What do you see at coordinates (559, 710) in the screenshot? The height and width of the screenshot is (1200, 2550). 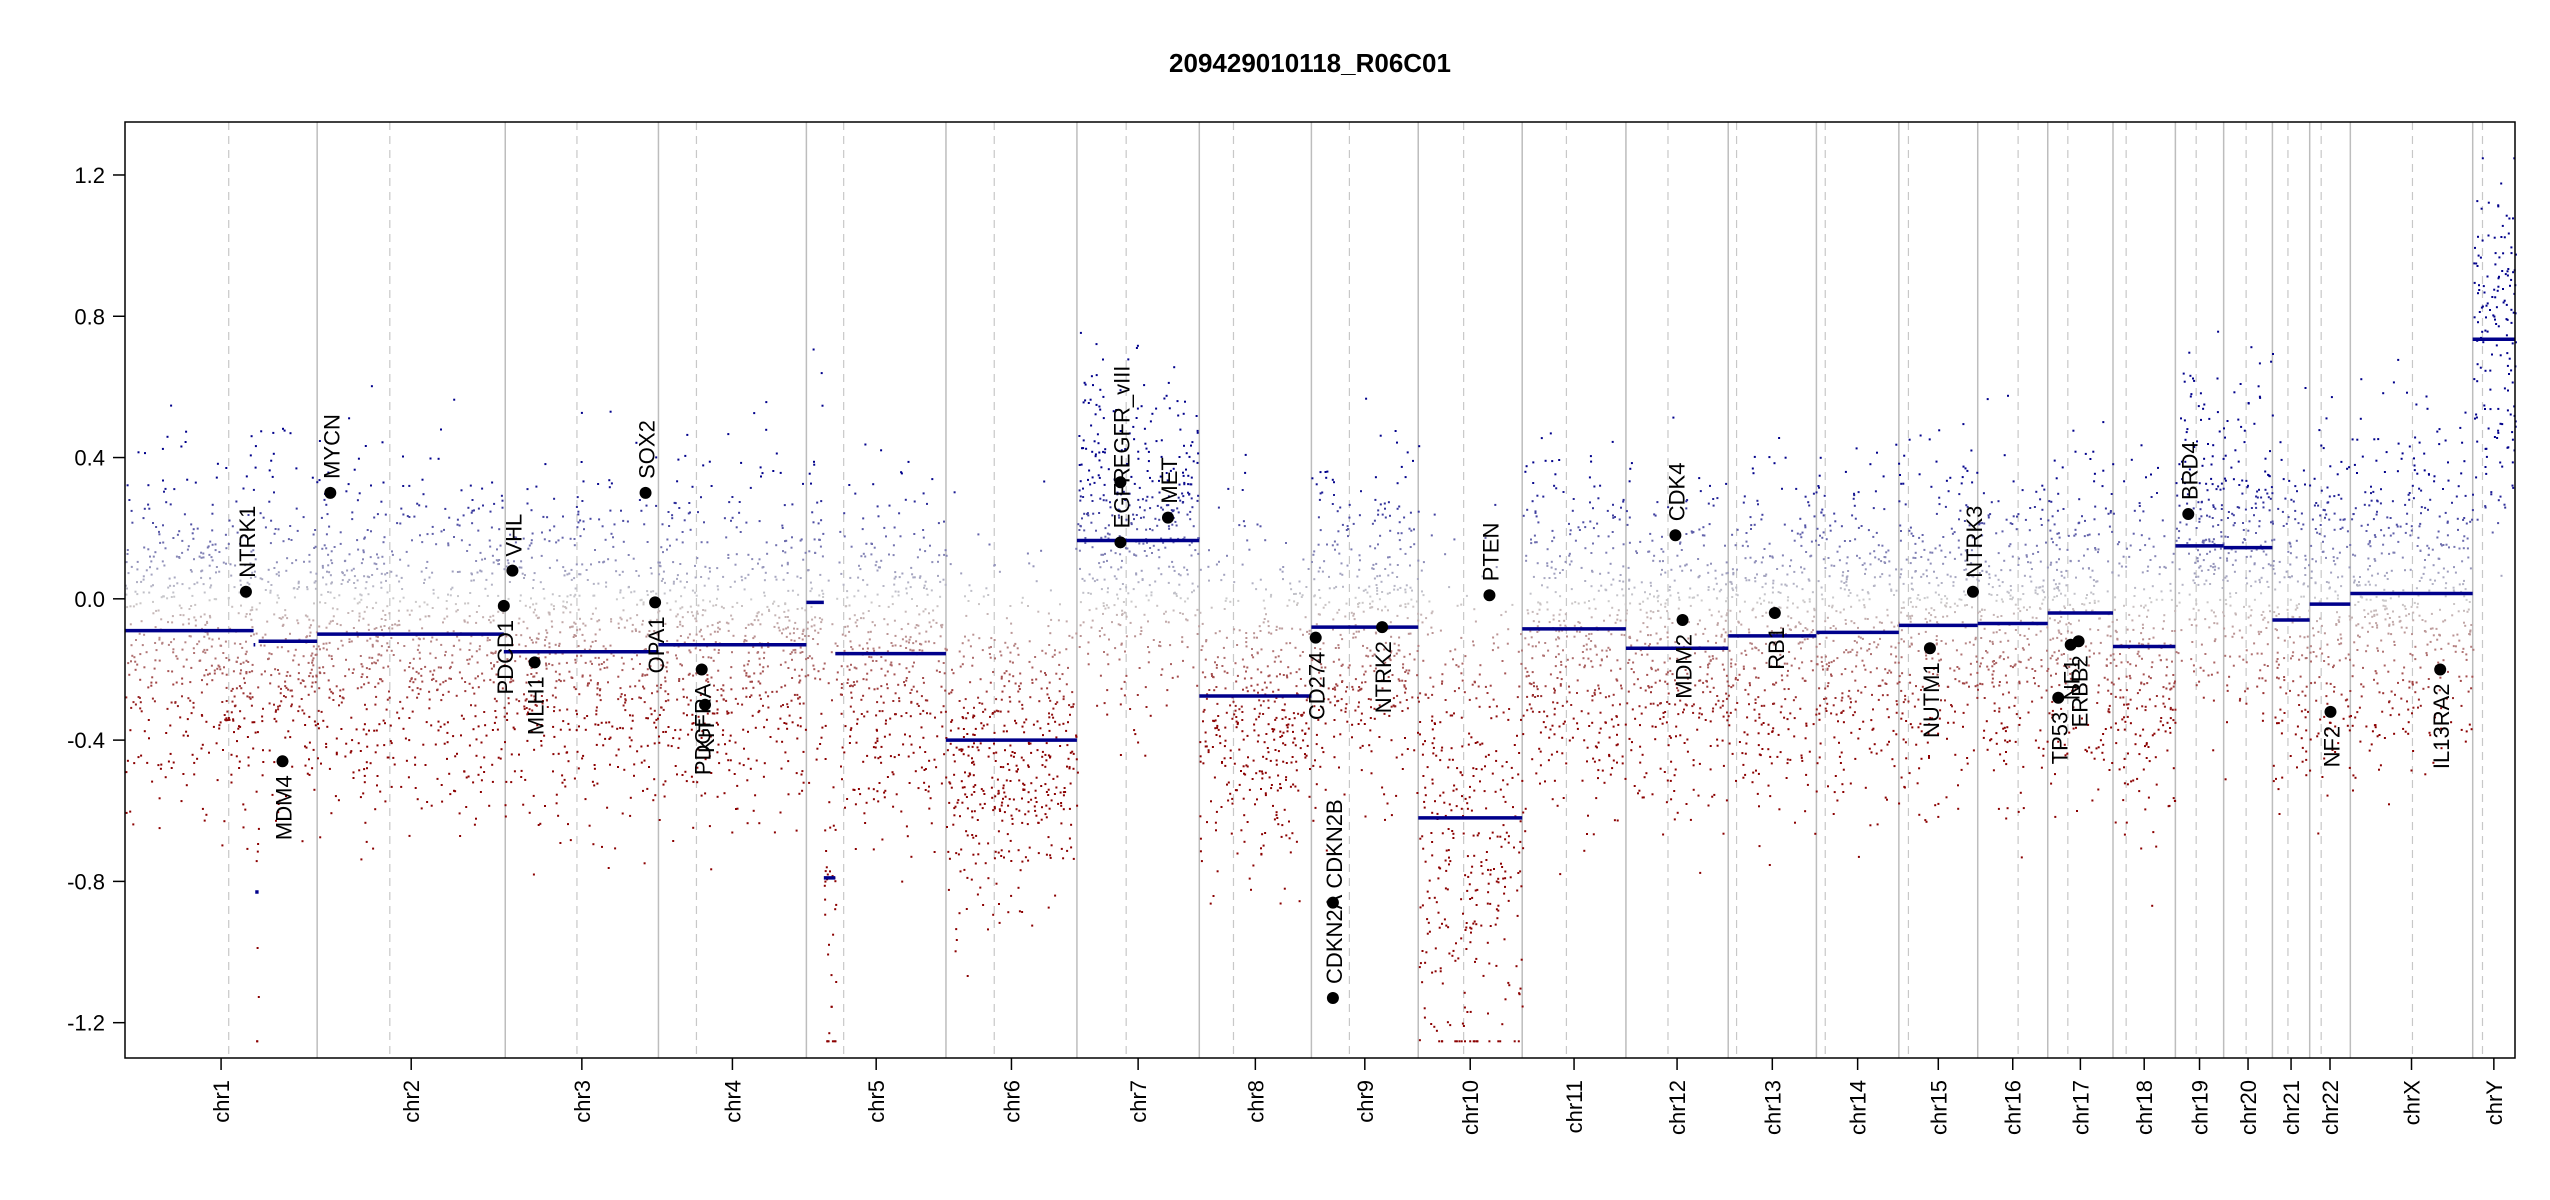 I see `probe-point-1999` at bounding box center [559, 710].